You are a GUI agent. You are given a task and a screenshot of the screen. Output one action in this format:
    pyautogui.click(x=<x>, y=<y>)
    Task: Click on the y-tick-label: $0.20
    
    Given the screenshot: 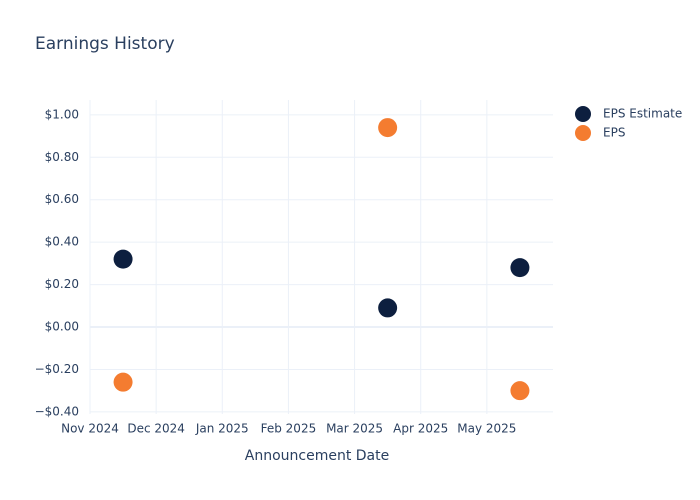 What is the action you would take?
    pyautogui.click(x=62, y=284)
    